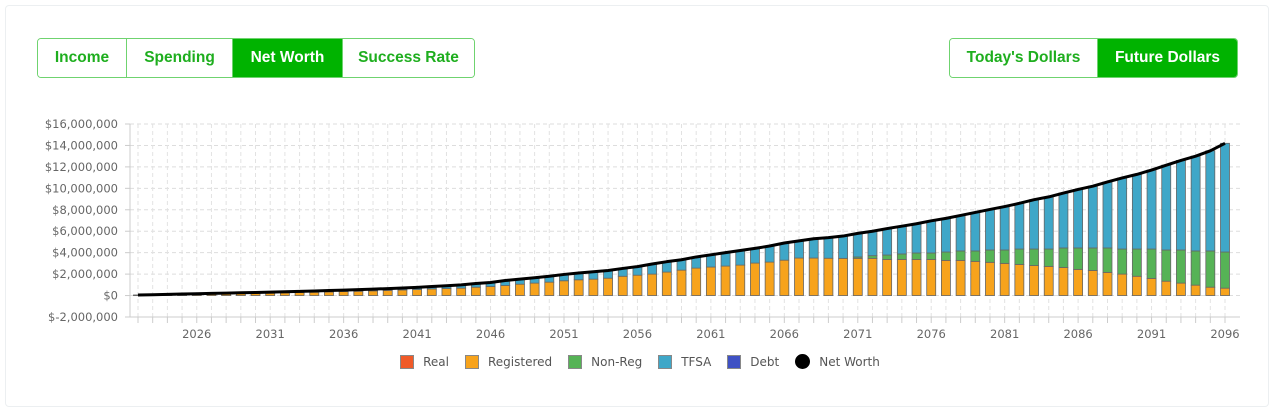 Image resolution: width=1280 pixels, height=415 pixels. Describe the element at coordinates (617, 361) in the screenshot. I see `legend-label: Non-Reg` at that location.